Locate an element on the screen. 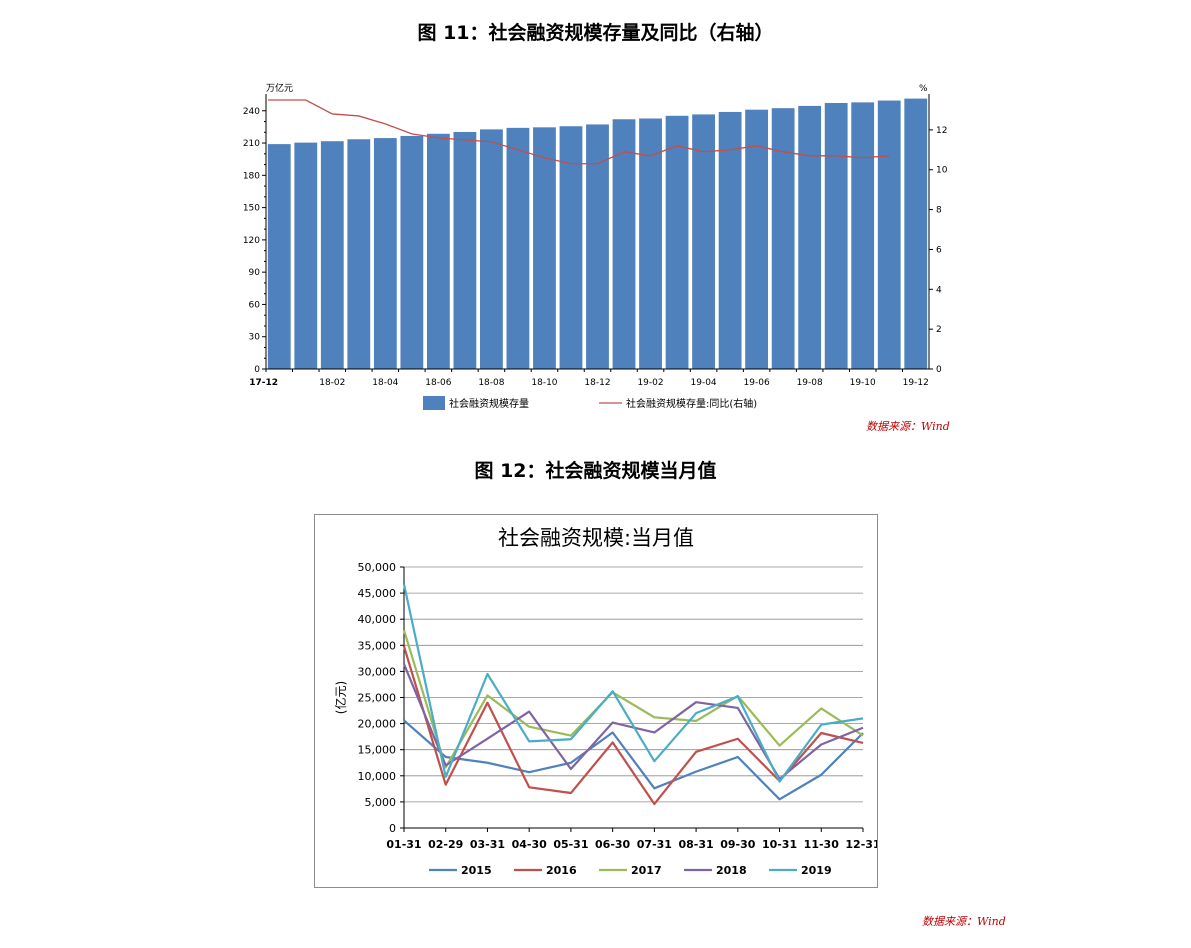 The width and height of the screenshot is (1191, 948). y-tick-label: 20,000 is located at coordinates (377, 724).